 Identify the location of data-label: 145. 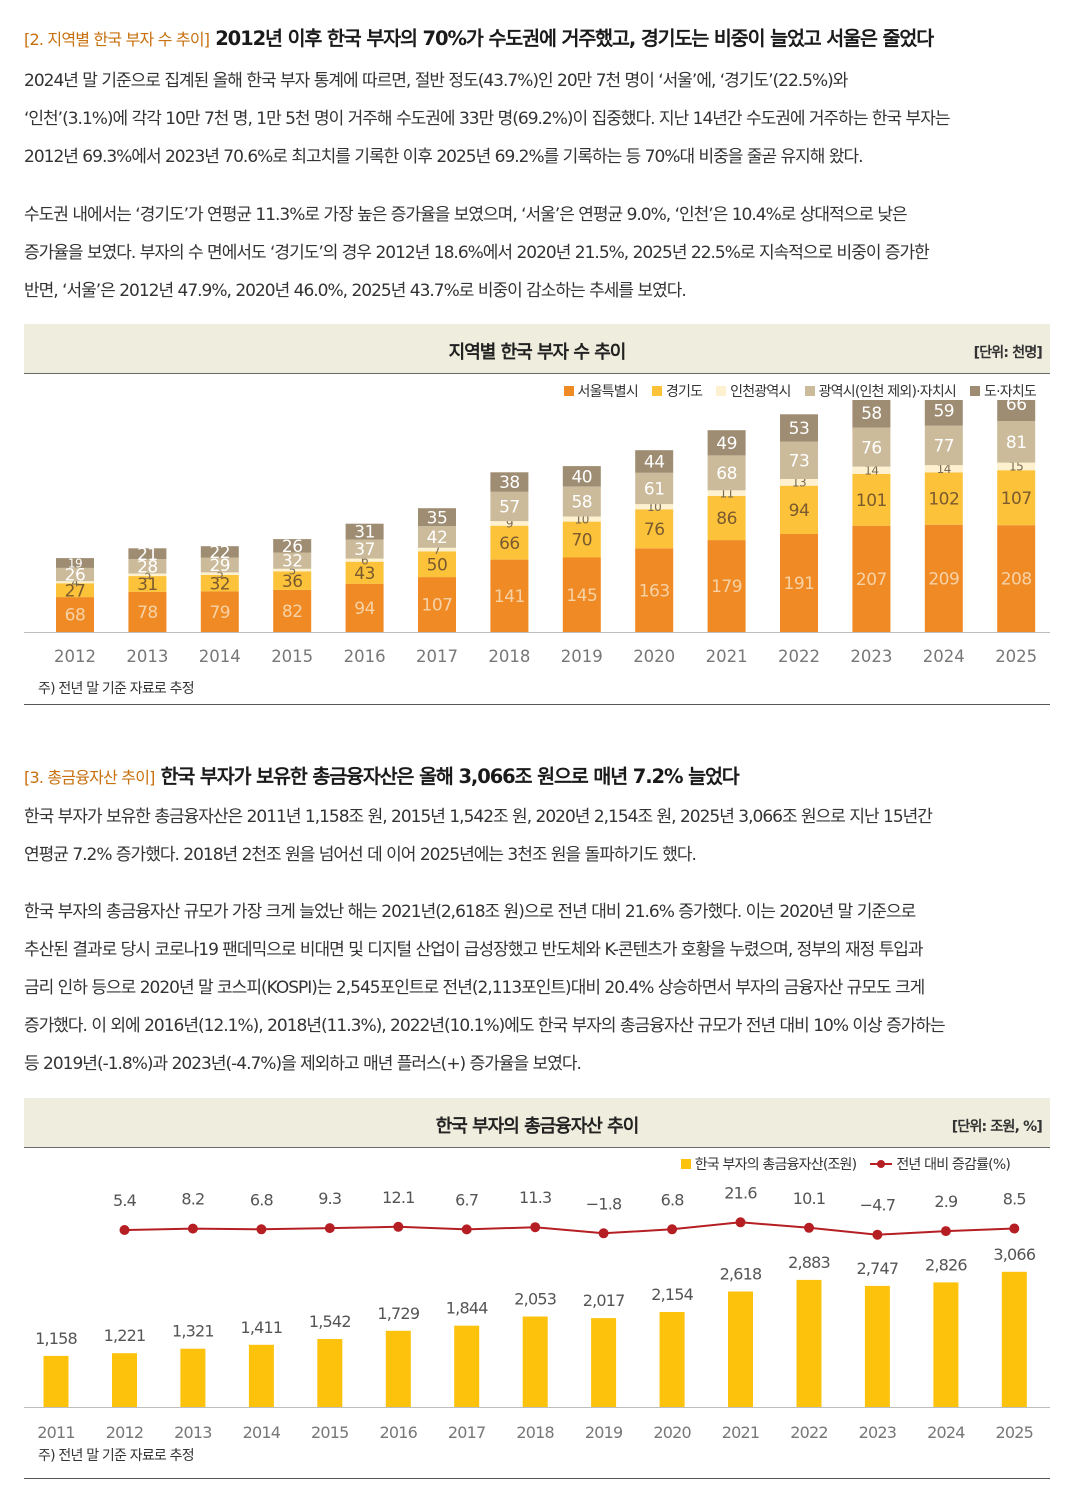
(581, 596).